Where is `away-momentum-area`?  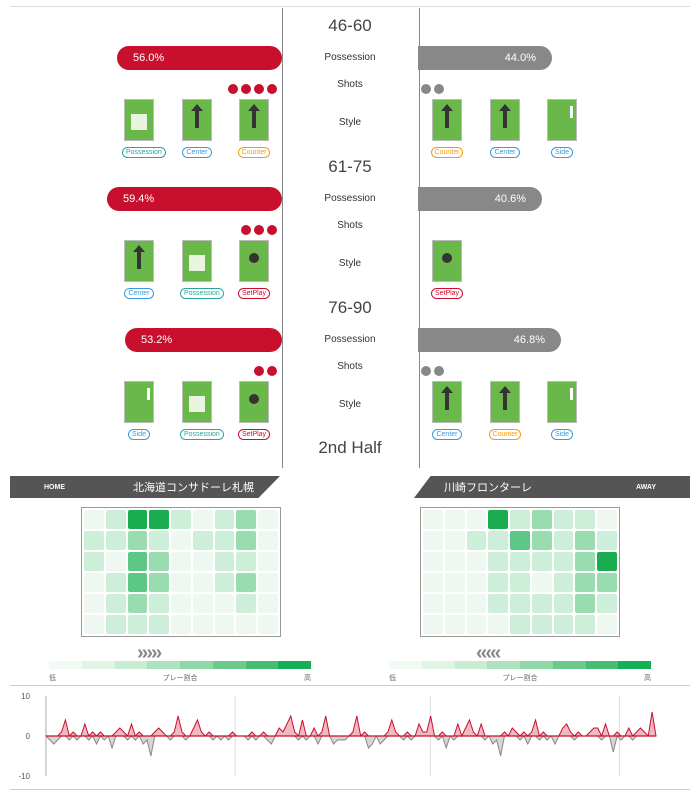
away-momentum-area is located at coordinates (350, 745).